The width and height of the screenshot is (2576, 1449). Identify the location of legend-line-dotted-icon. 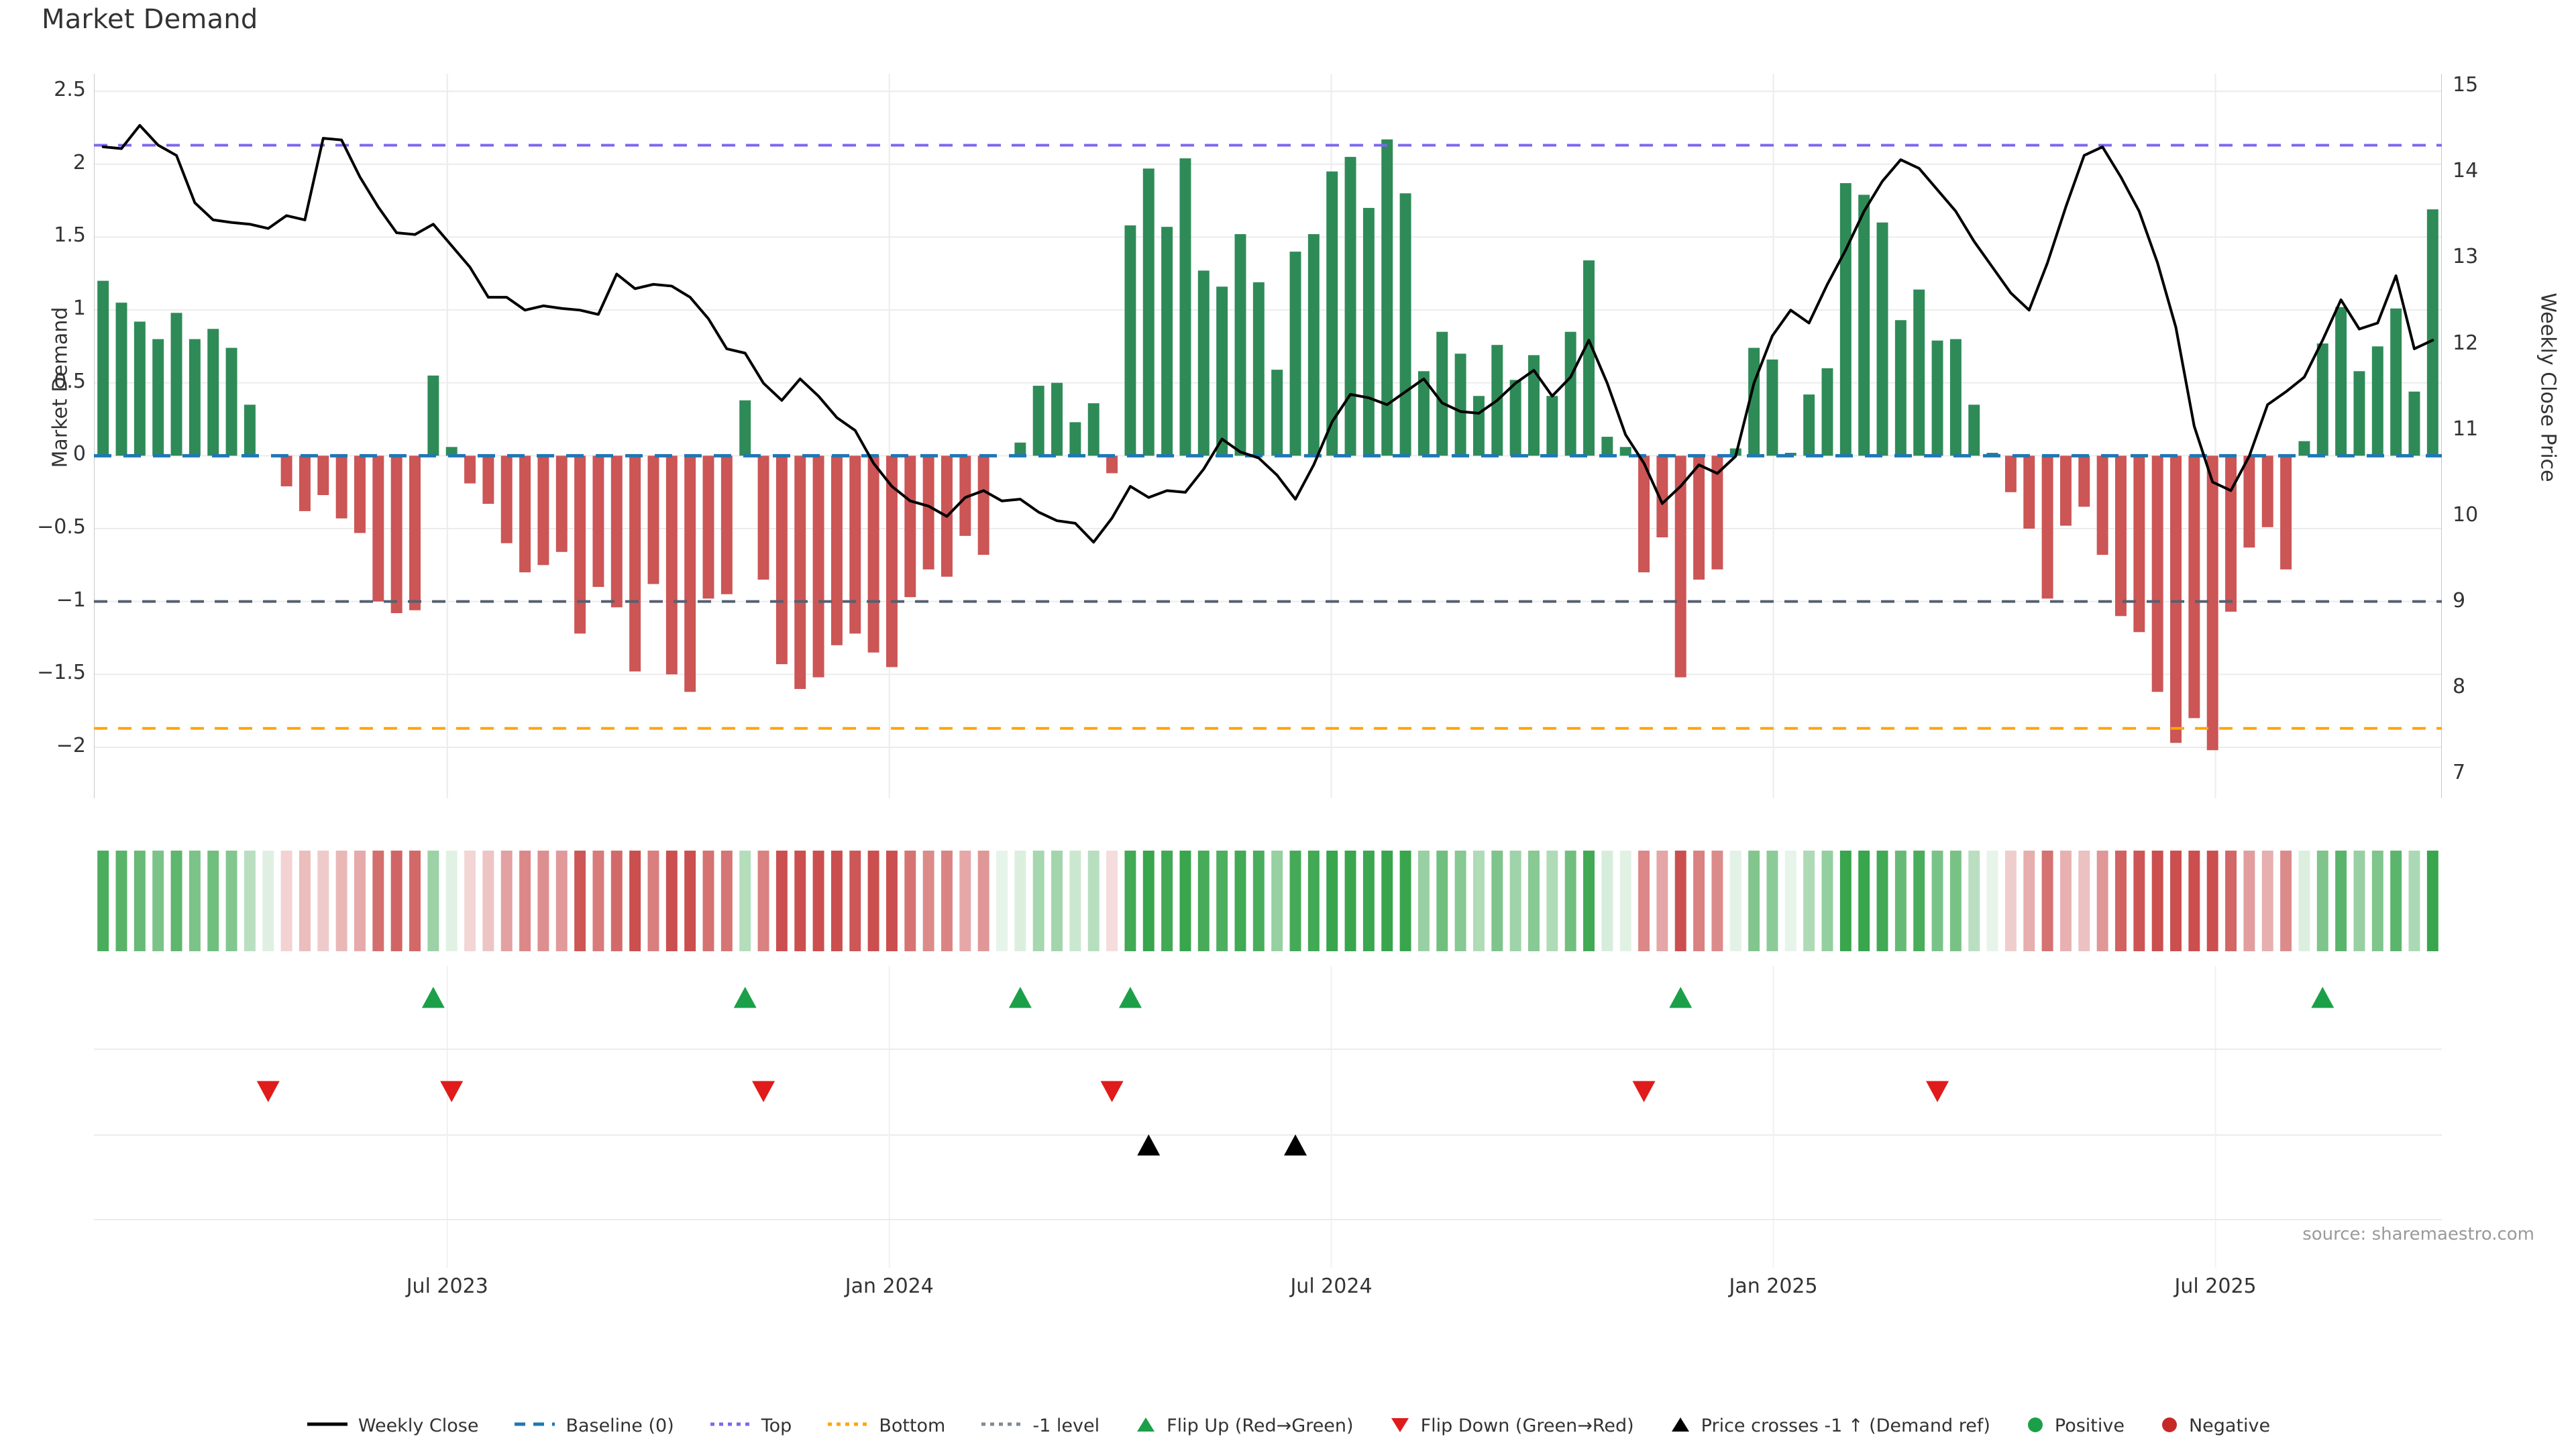
(847, 1425).